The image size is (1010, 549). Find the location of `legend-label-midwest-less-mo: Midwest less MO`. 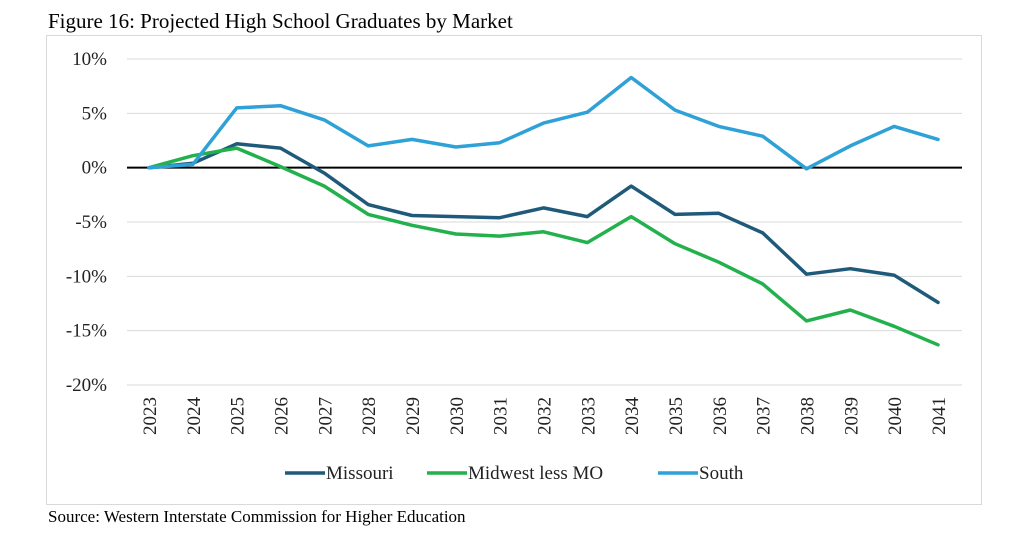

legend-label-midwest-less-mo: Midwest less MO is located at coordinates (535, 473).